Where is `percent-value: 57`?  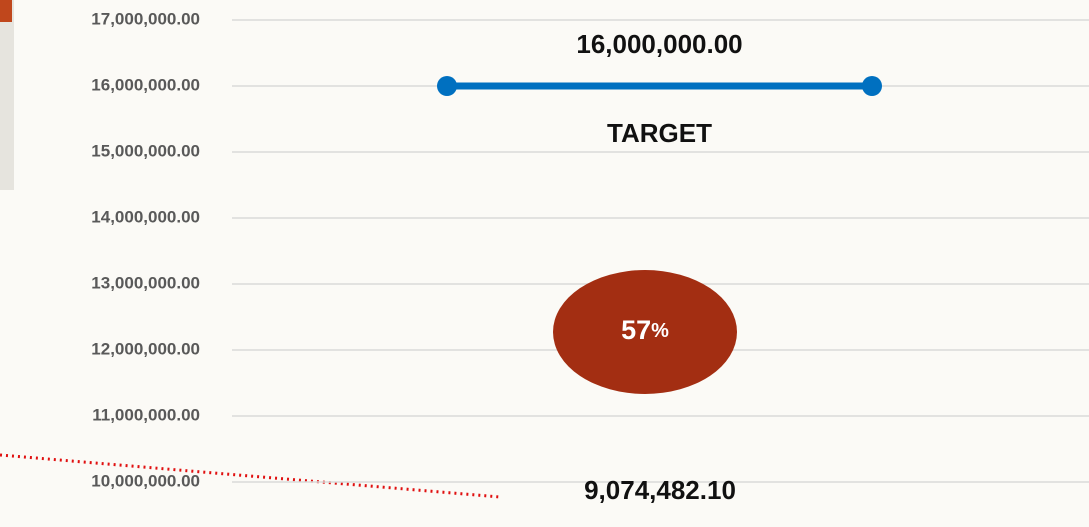
percent-value: 57 is located at coordinates (636, 330).